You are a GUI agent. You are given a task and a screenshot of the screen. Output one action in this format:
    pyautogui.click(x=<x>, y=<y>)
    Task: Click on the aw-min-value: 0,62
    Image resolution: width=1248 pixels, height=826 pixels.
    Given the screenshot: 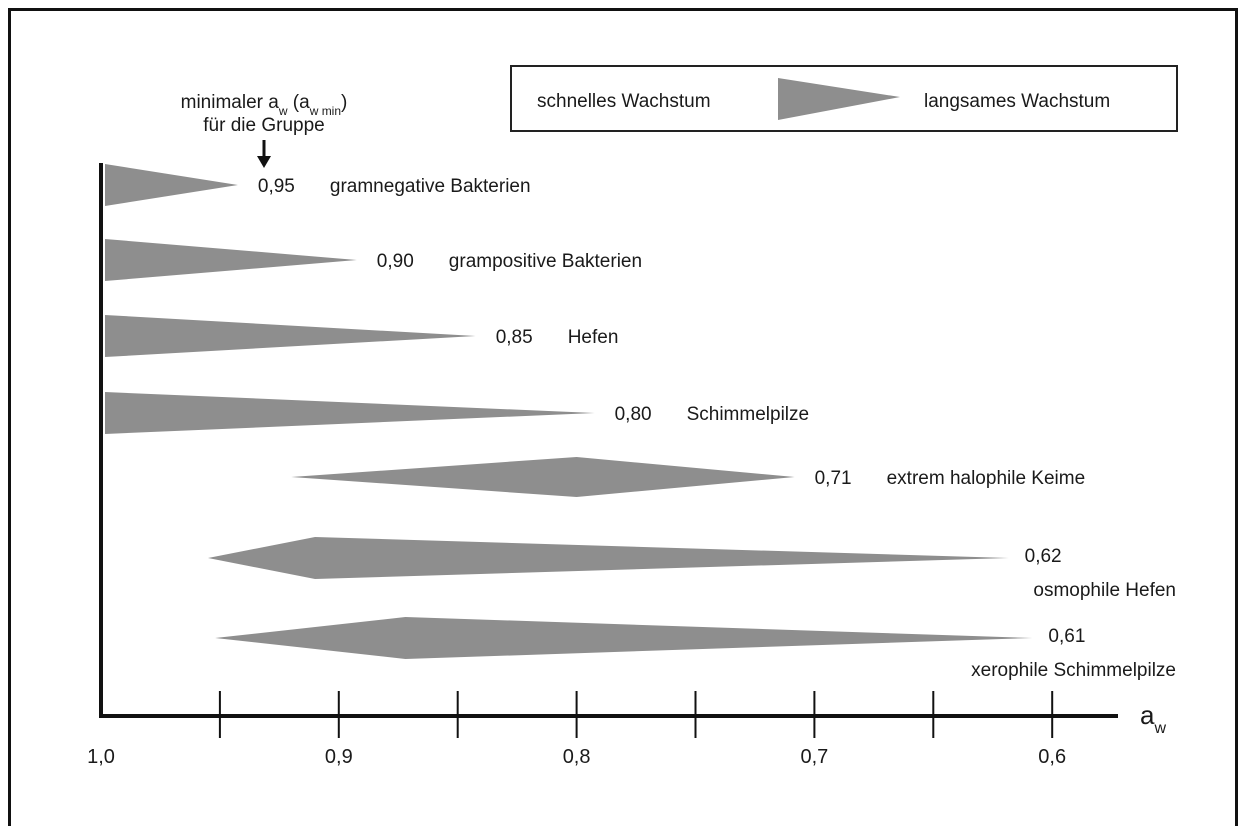 What is the action you would take?
    pyautogui.click(x=1043, y=556)
    